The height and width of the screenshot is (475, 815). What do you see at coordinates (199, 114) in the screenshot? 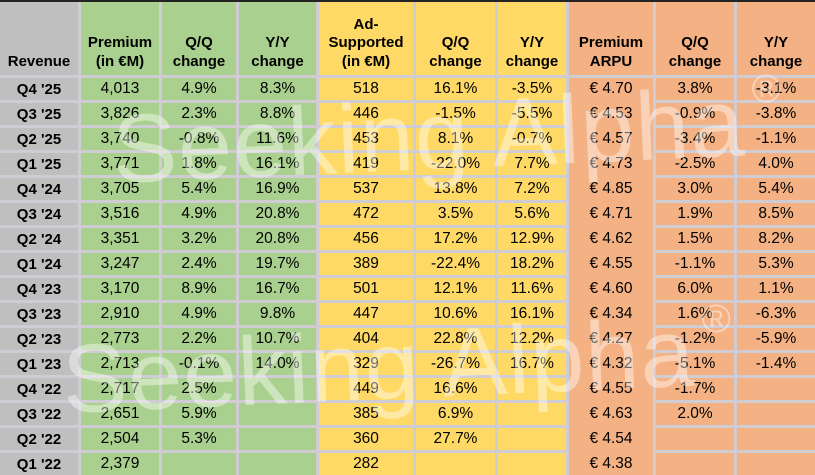
I see `cell-premium-qq-row2: 2.3%` at bounding box center [199, 114].